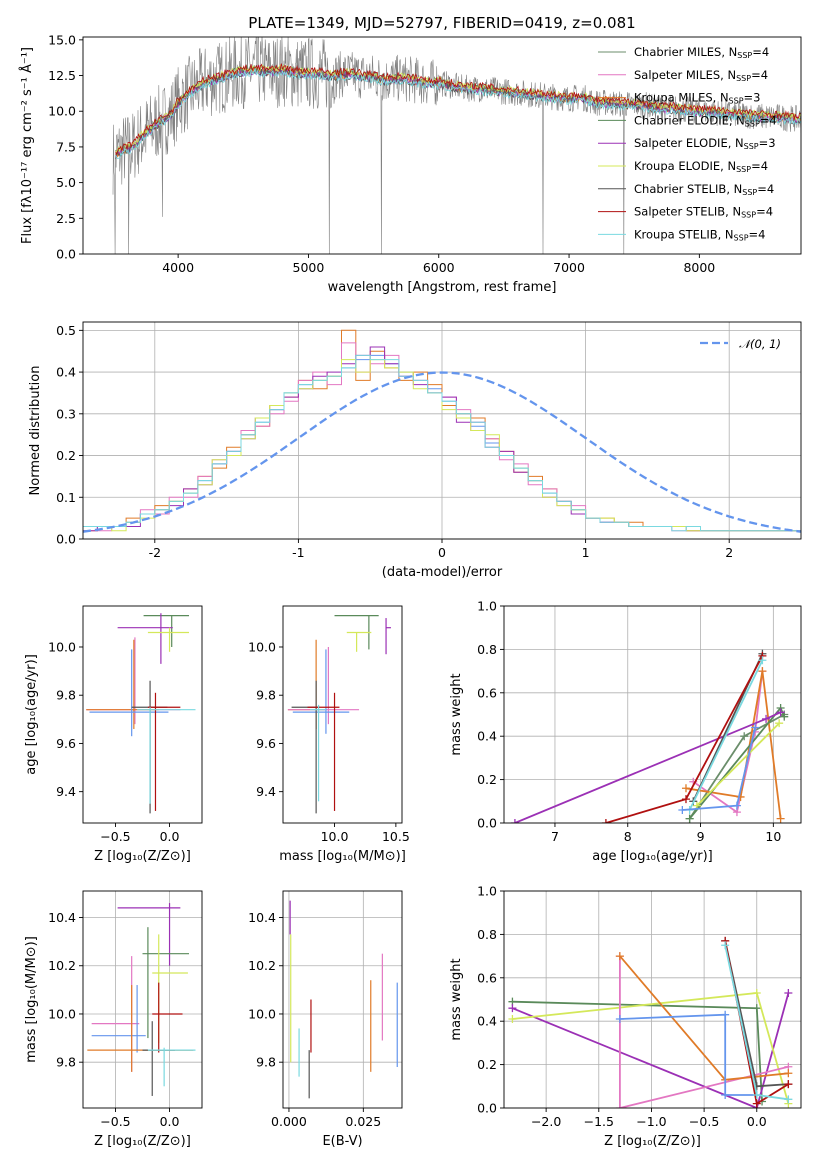 Image resolution: width=819 pixels, height=1170 pixels. Describe the element at coordinates (458, 113) in the screenshot. I see `model-spectrum-line` at that location.